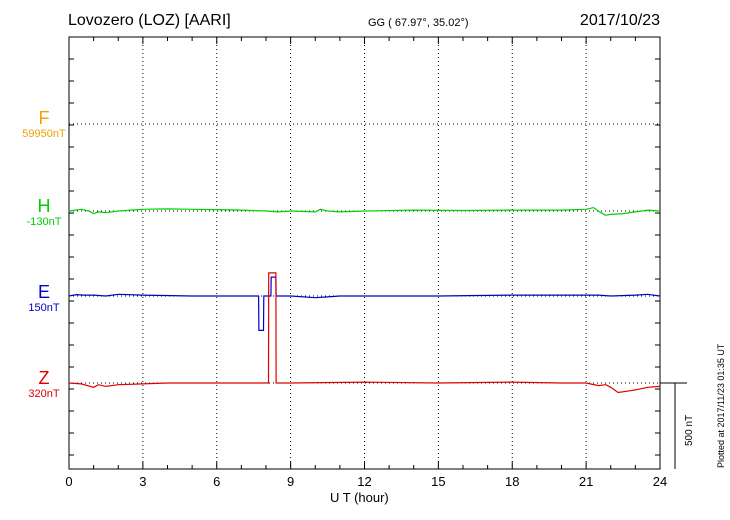 This screenshot has height=520, width=730. I want to click on x-tick-label-0: 0, so click(68, 481).